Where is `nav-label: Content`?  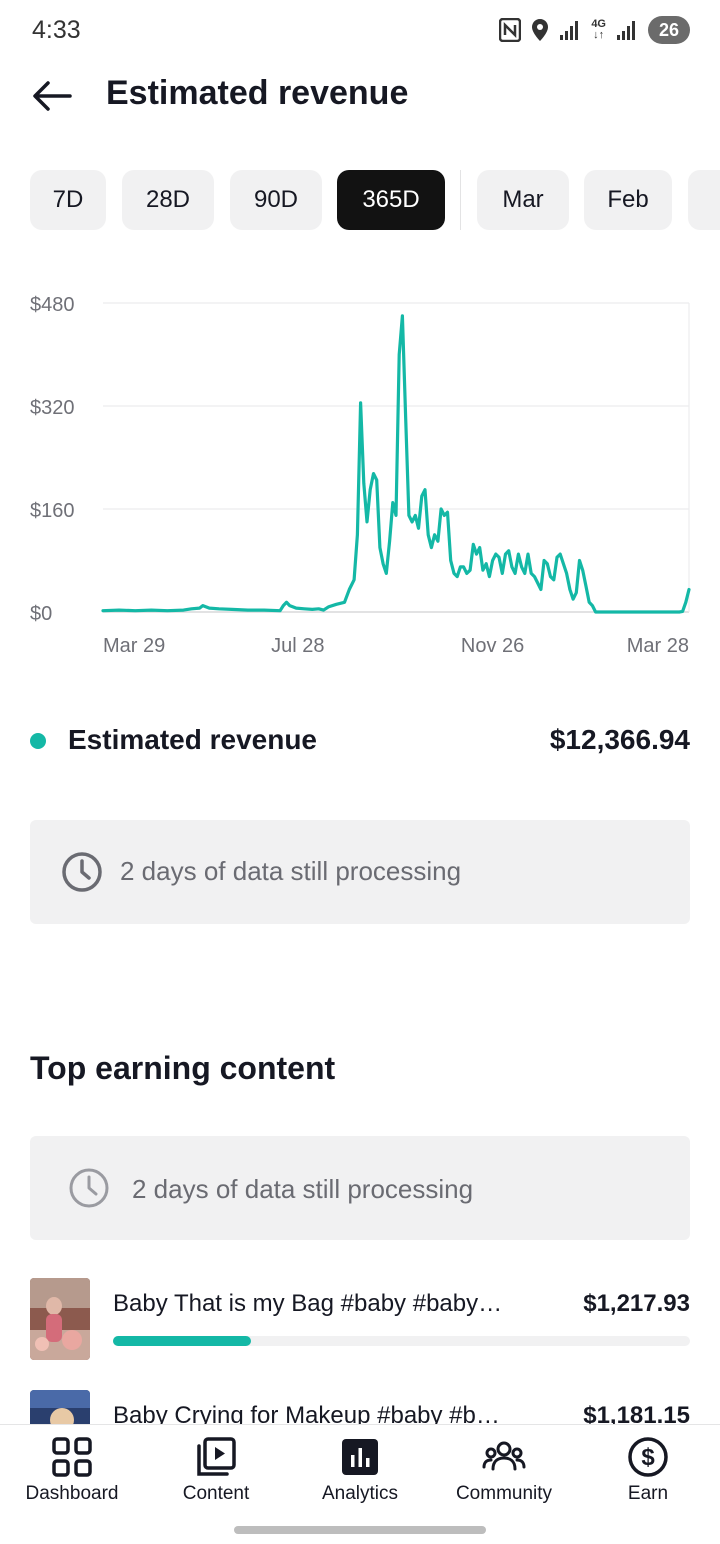 nav-label: Content is located at coordinates (216, 1493).